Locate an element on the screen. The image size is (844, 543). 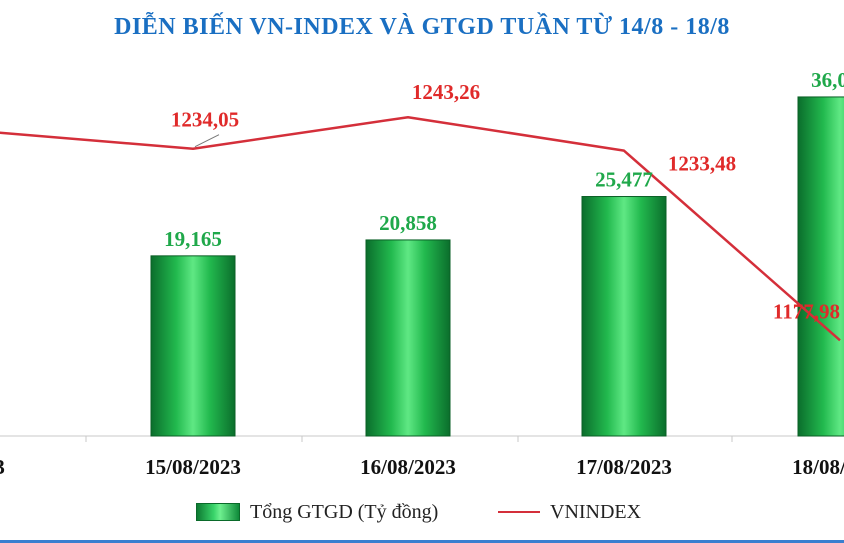
legend-item-gtgd: Tổng GTGD (Tỷ đồng) is located at coordinates (317, 512).